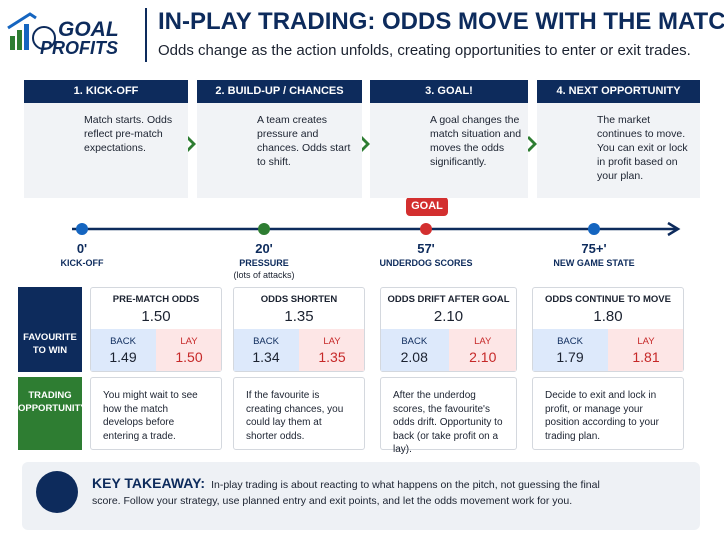 This screenshot has width=724, height=543. What do you see at coordinates (156, 299) in the screenshot?
I see `odds-title: PRE-MATCH ODDS` at bounding box center [156, 299].